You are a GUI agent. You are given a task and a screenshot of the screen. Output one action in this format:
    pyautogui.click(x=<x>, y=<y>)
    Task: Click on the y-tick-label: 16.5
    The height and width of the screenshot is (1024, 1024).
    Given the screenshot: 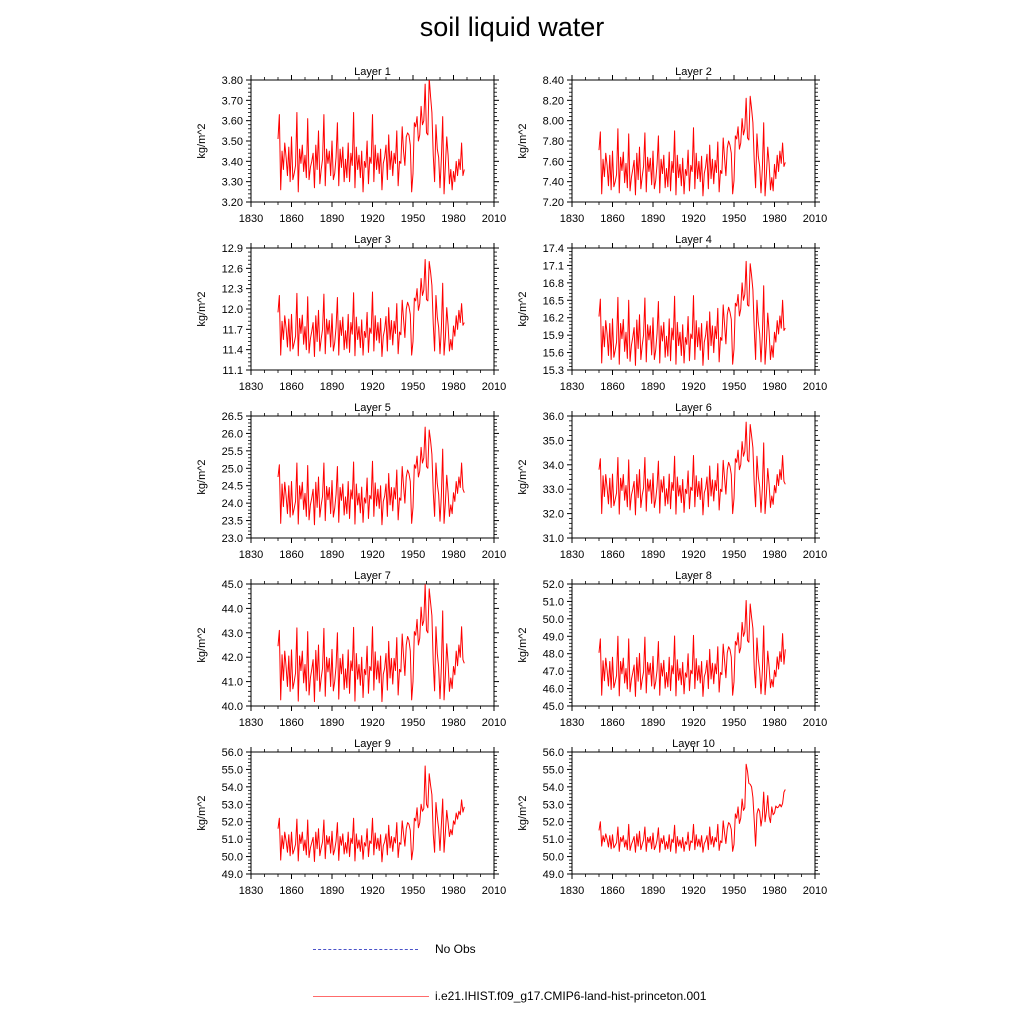 What is the action you would take?
    pyautogui.click(x=553, y=301)
    